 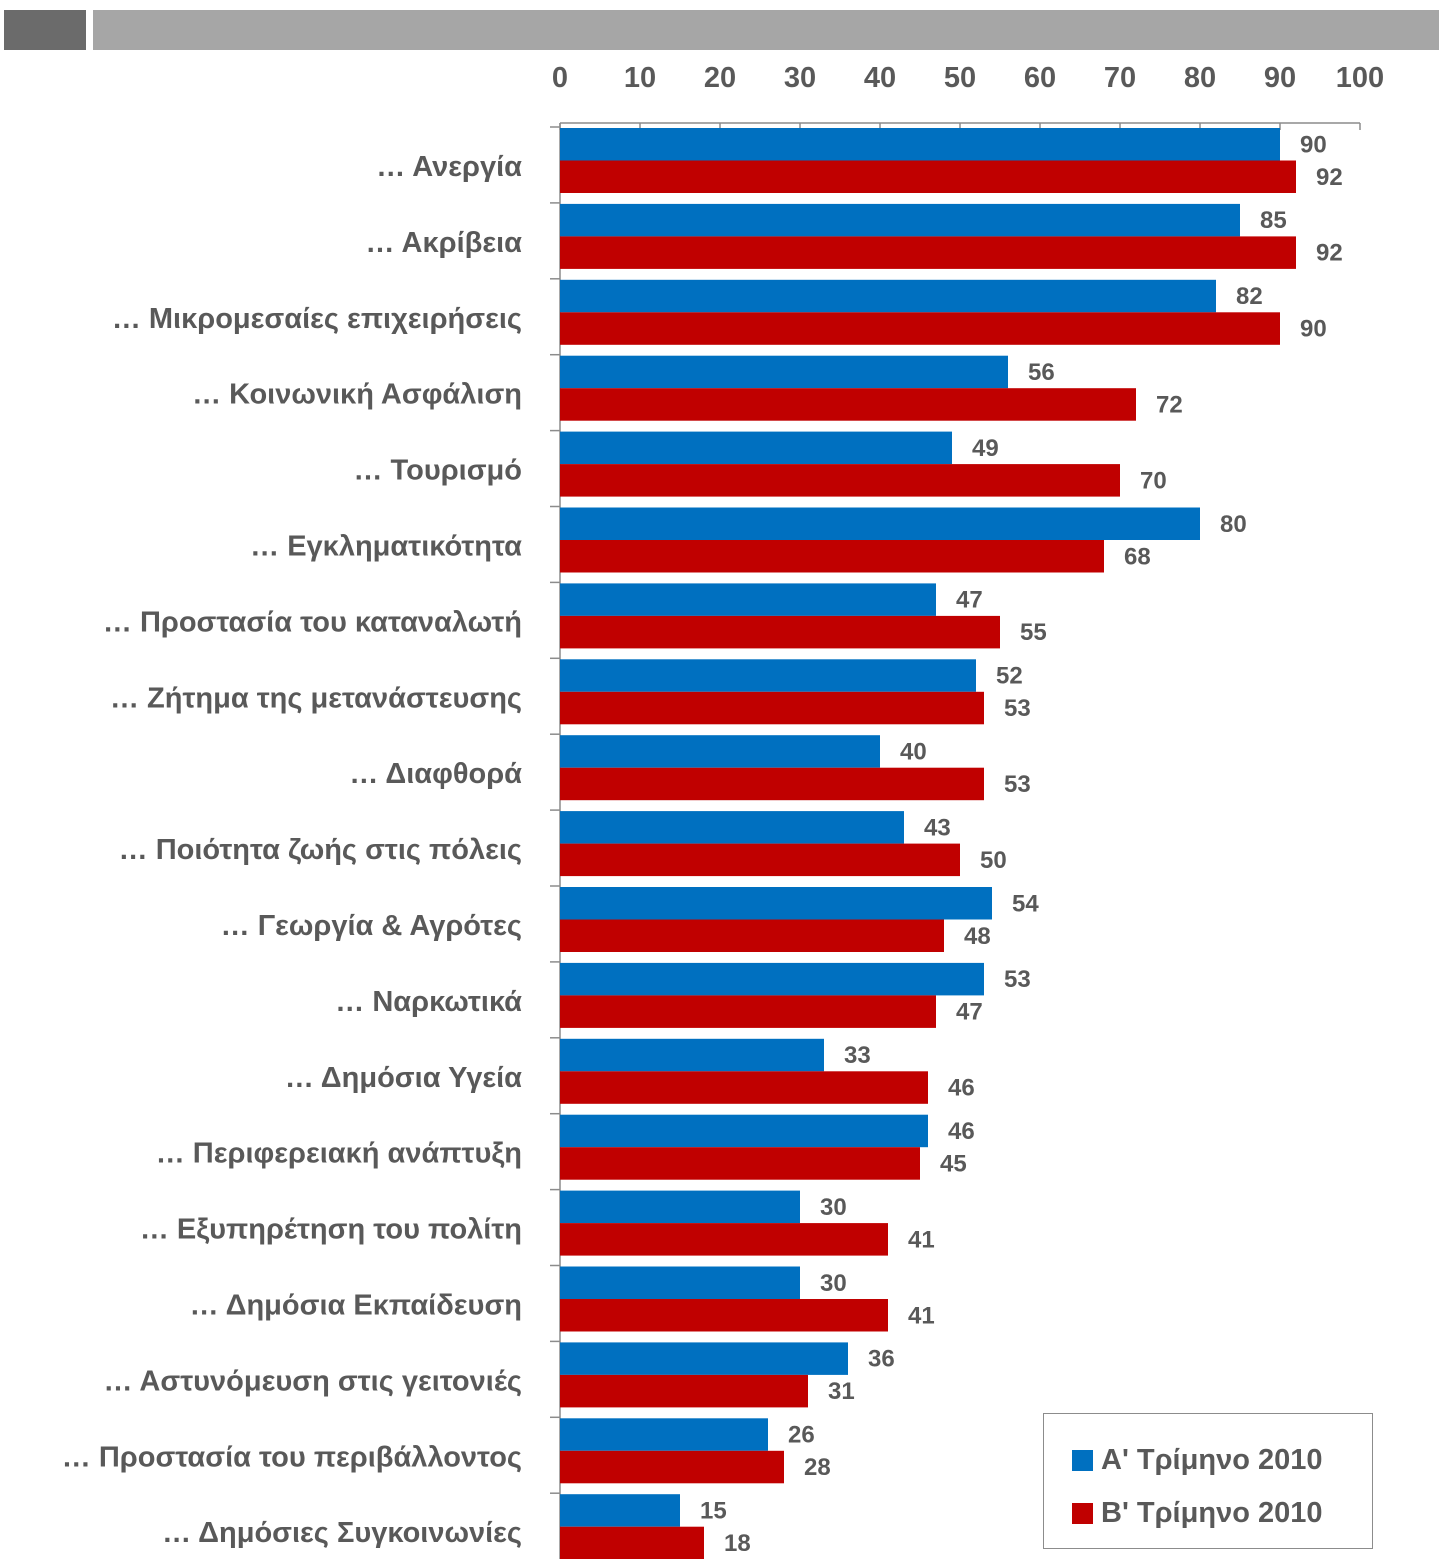 I want to click on legend-swatch-series-b, so click(x=1082, y=1513).